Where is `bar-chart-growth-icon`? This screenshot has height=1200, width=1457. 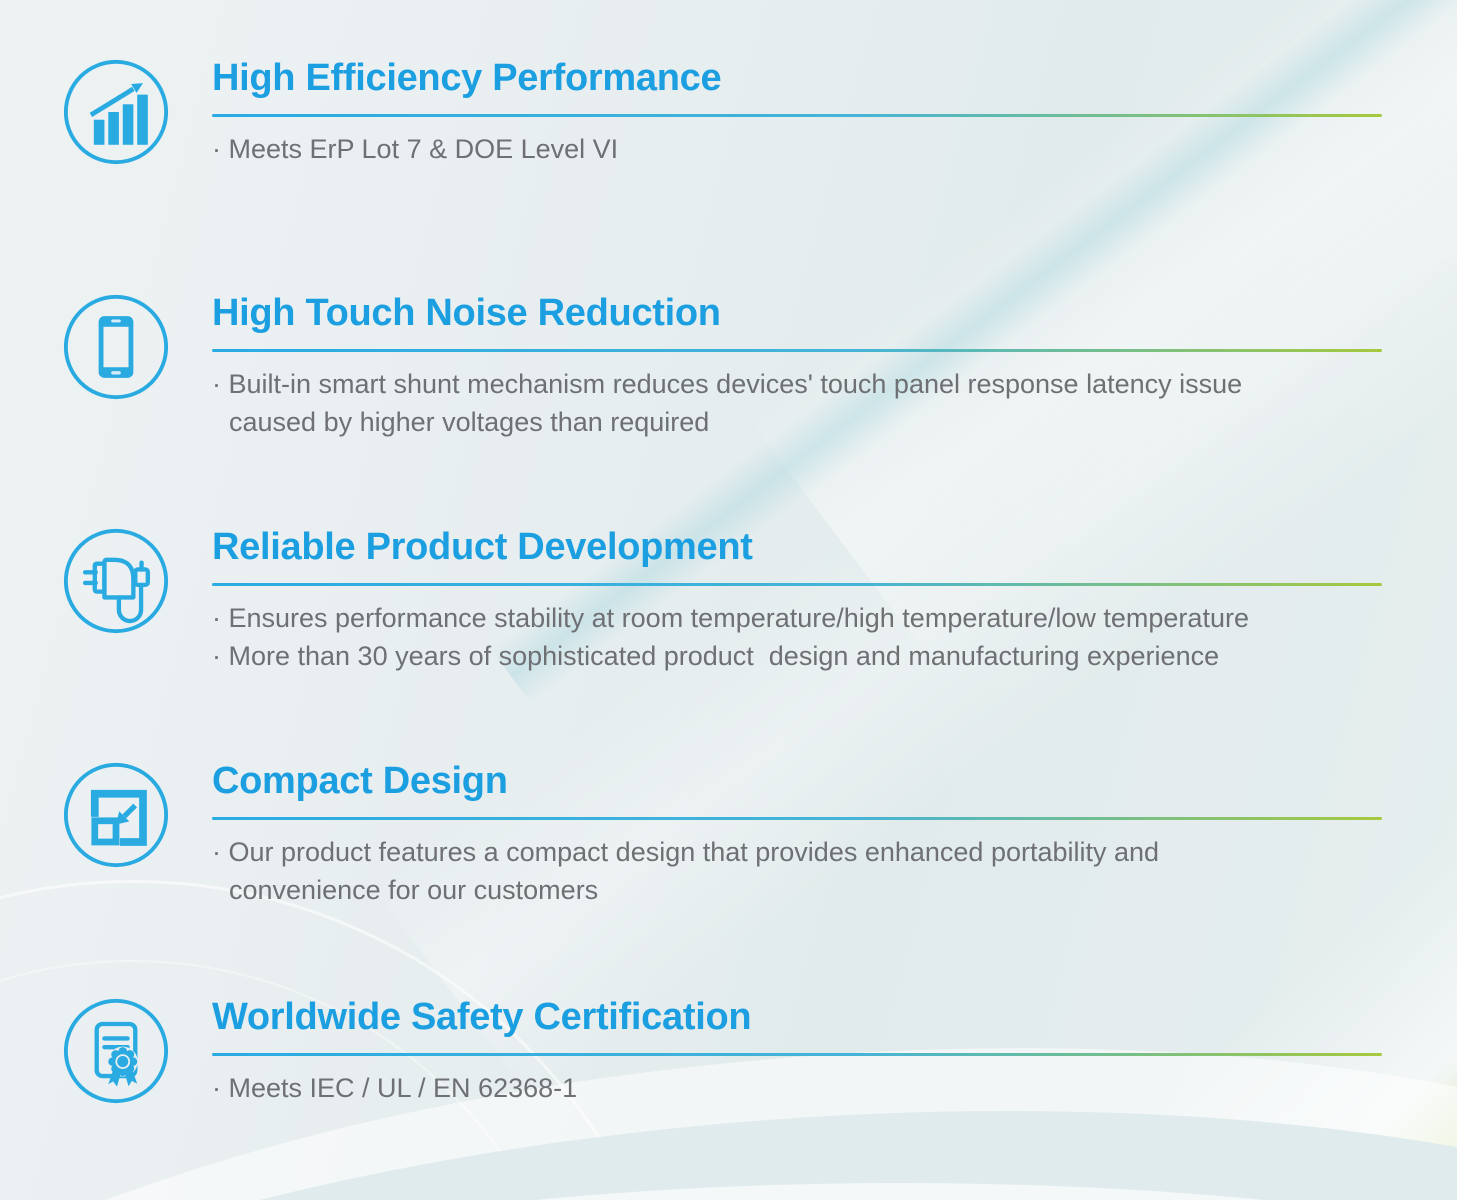 bar-chart-growth-icon is located at coordinates (116, 112).